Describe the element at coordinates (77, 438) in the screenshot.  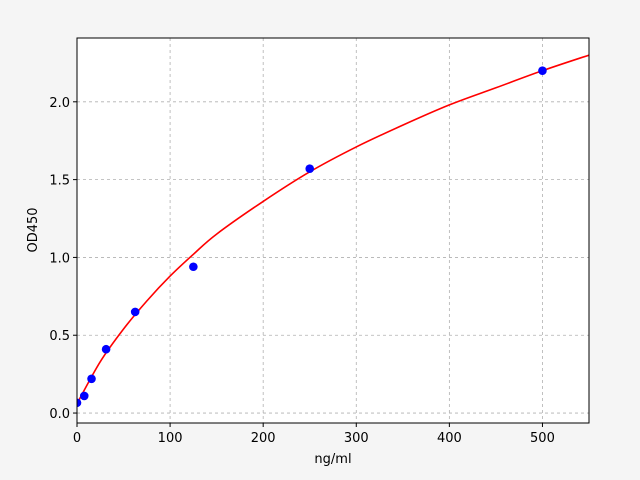
I see `x-tick-label: 0` at that location.